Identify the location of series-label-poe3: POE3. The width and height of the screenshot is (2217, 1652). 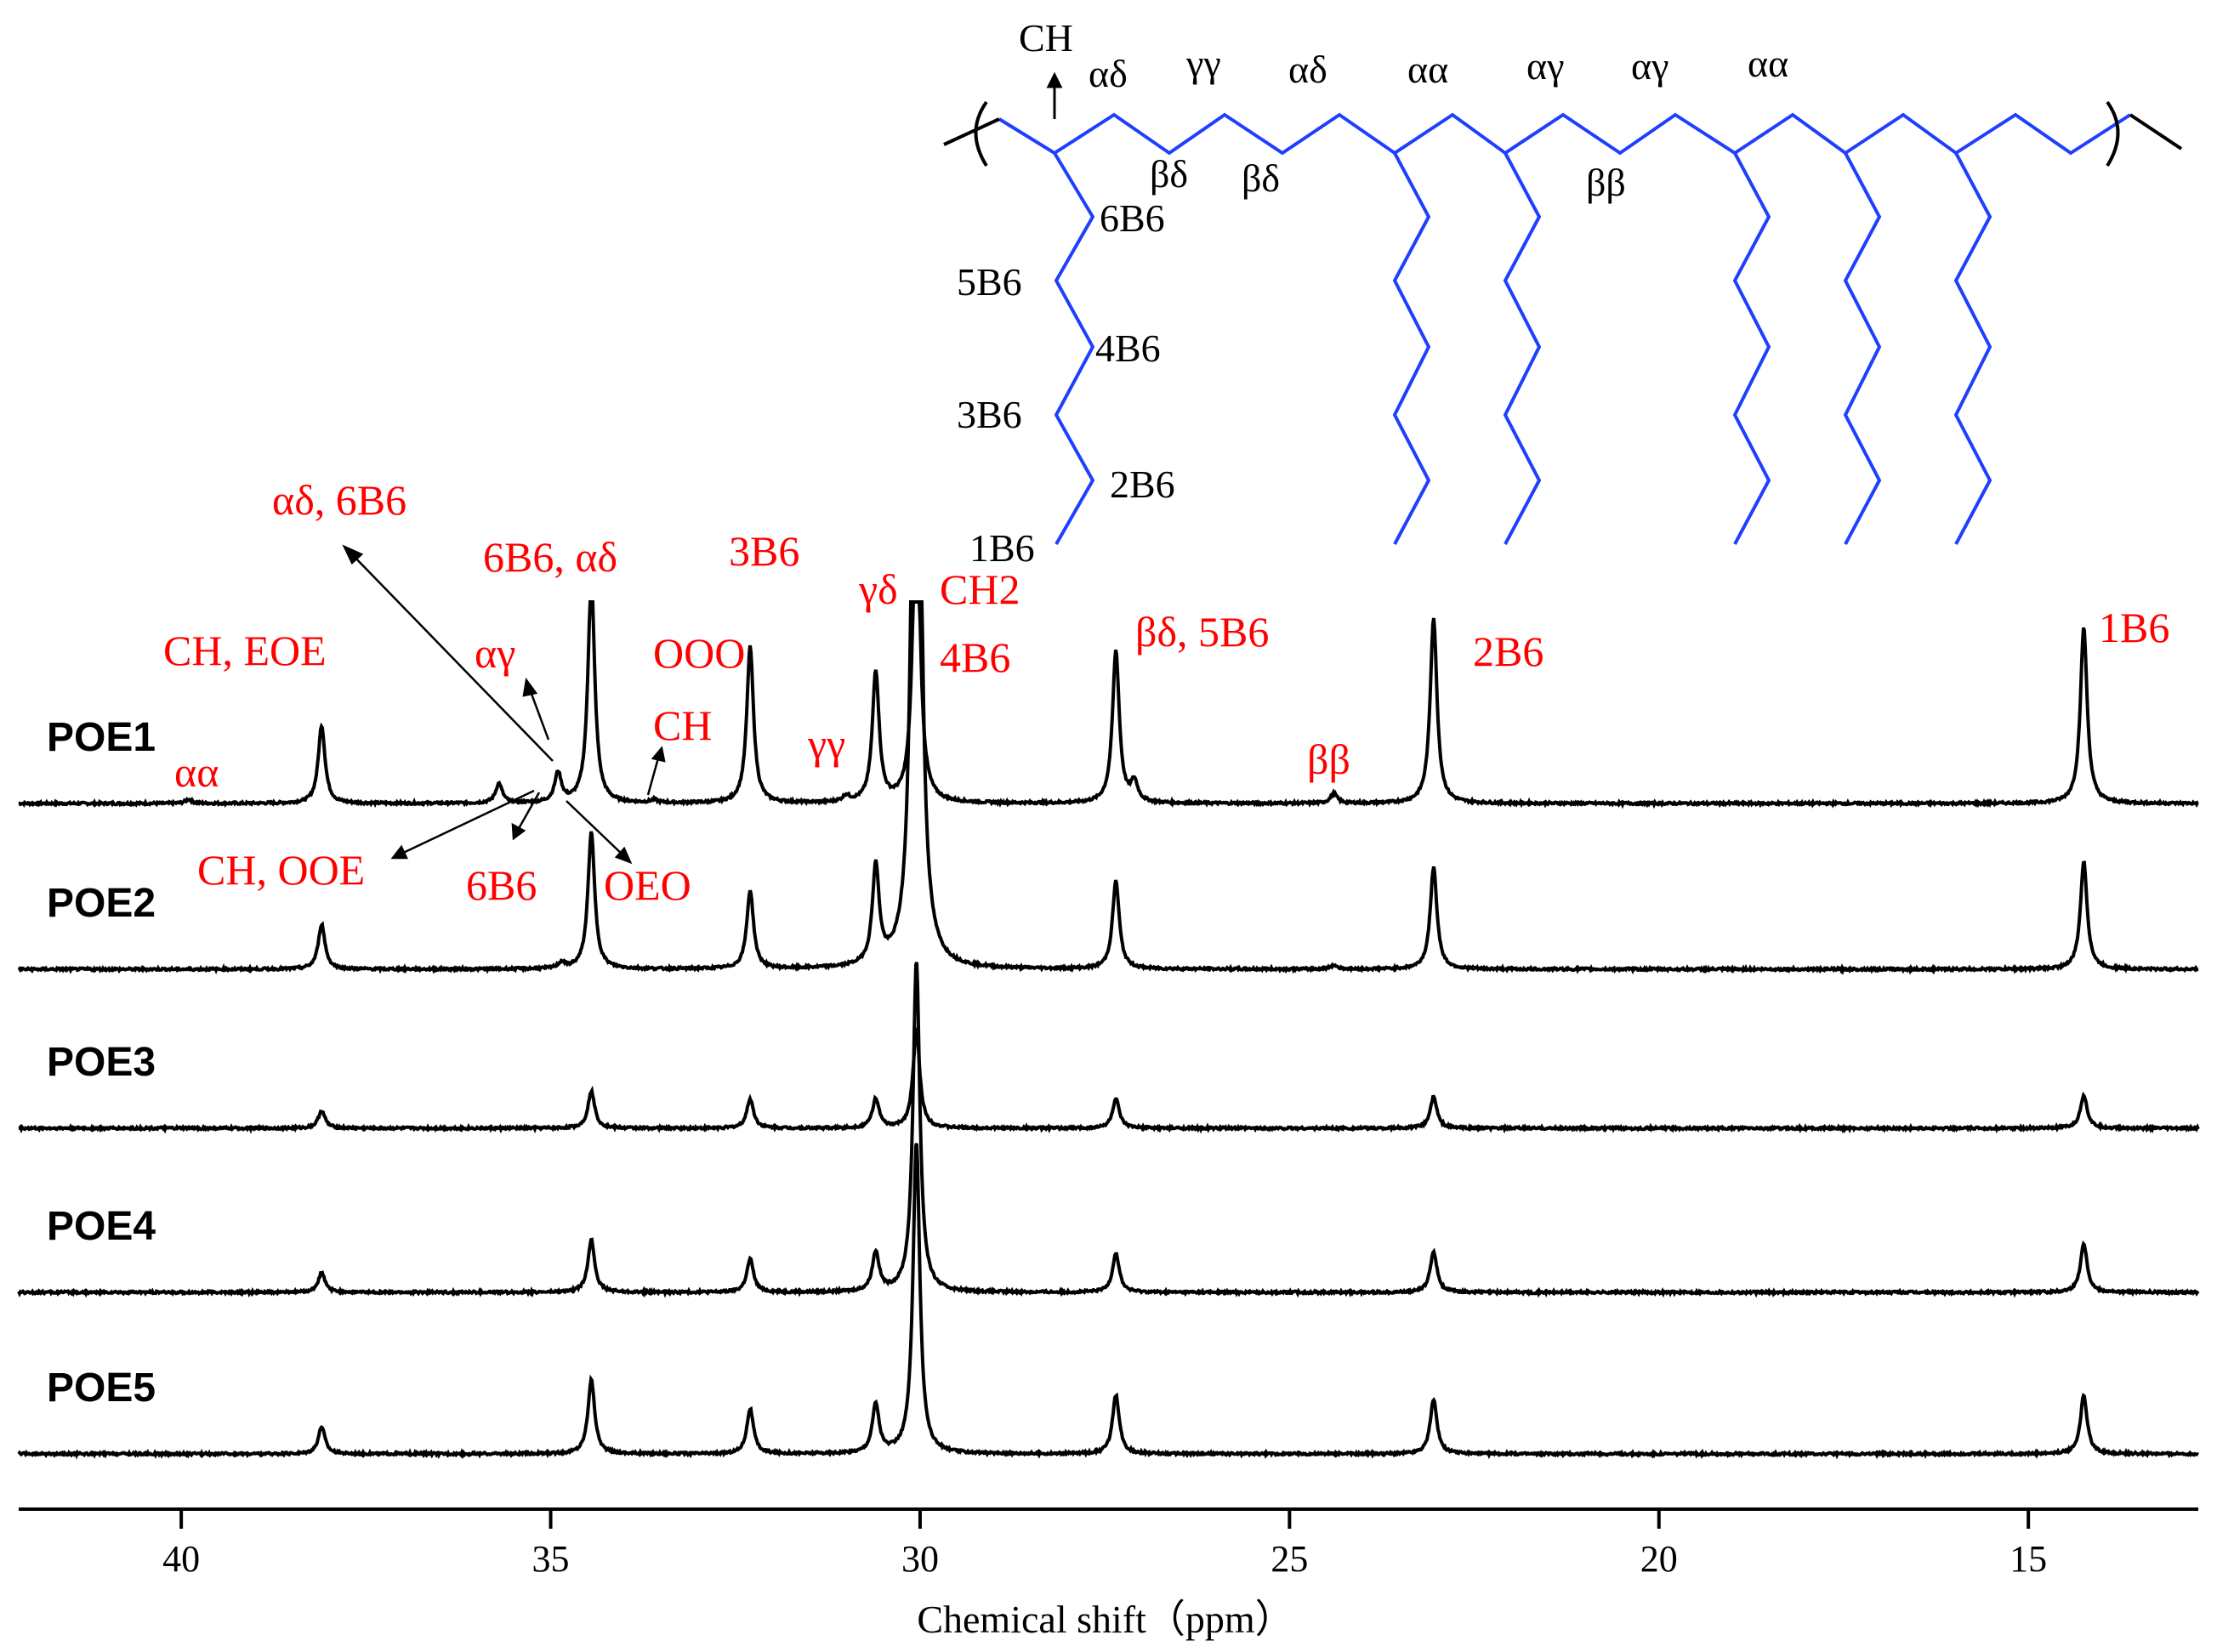
(101, 1062).